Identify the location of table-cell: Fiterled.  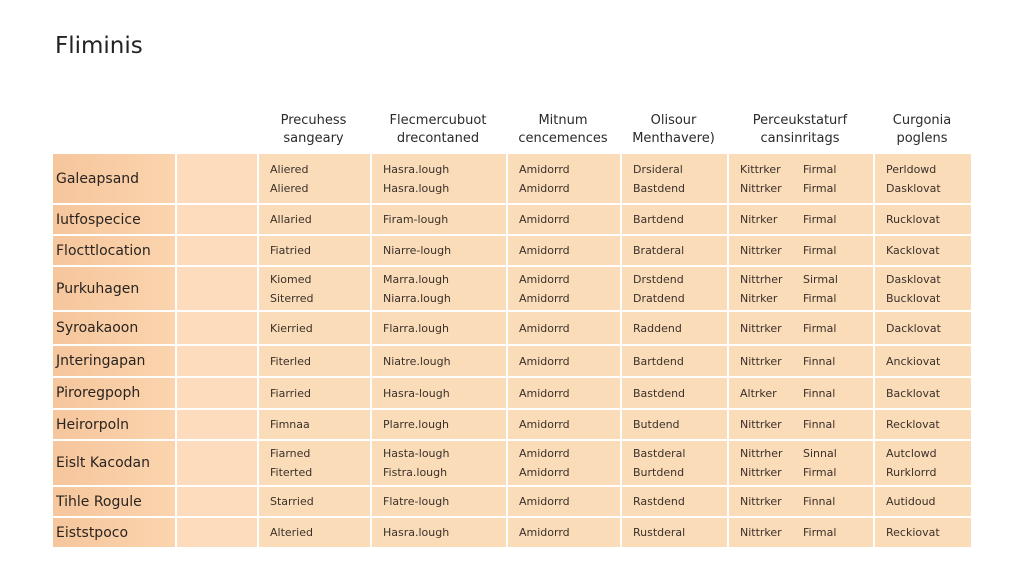
(313, 361).